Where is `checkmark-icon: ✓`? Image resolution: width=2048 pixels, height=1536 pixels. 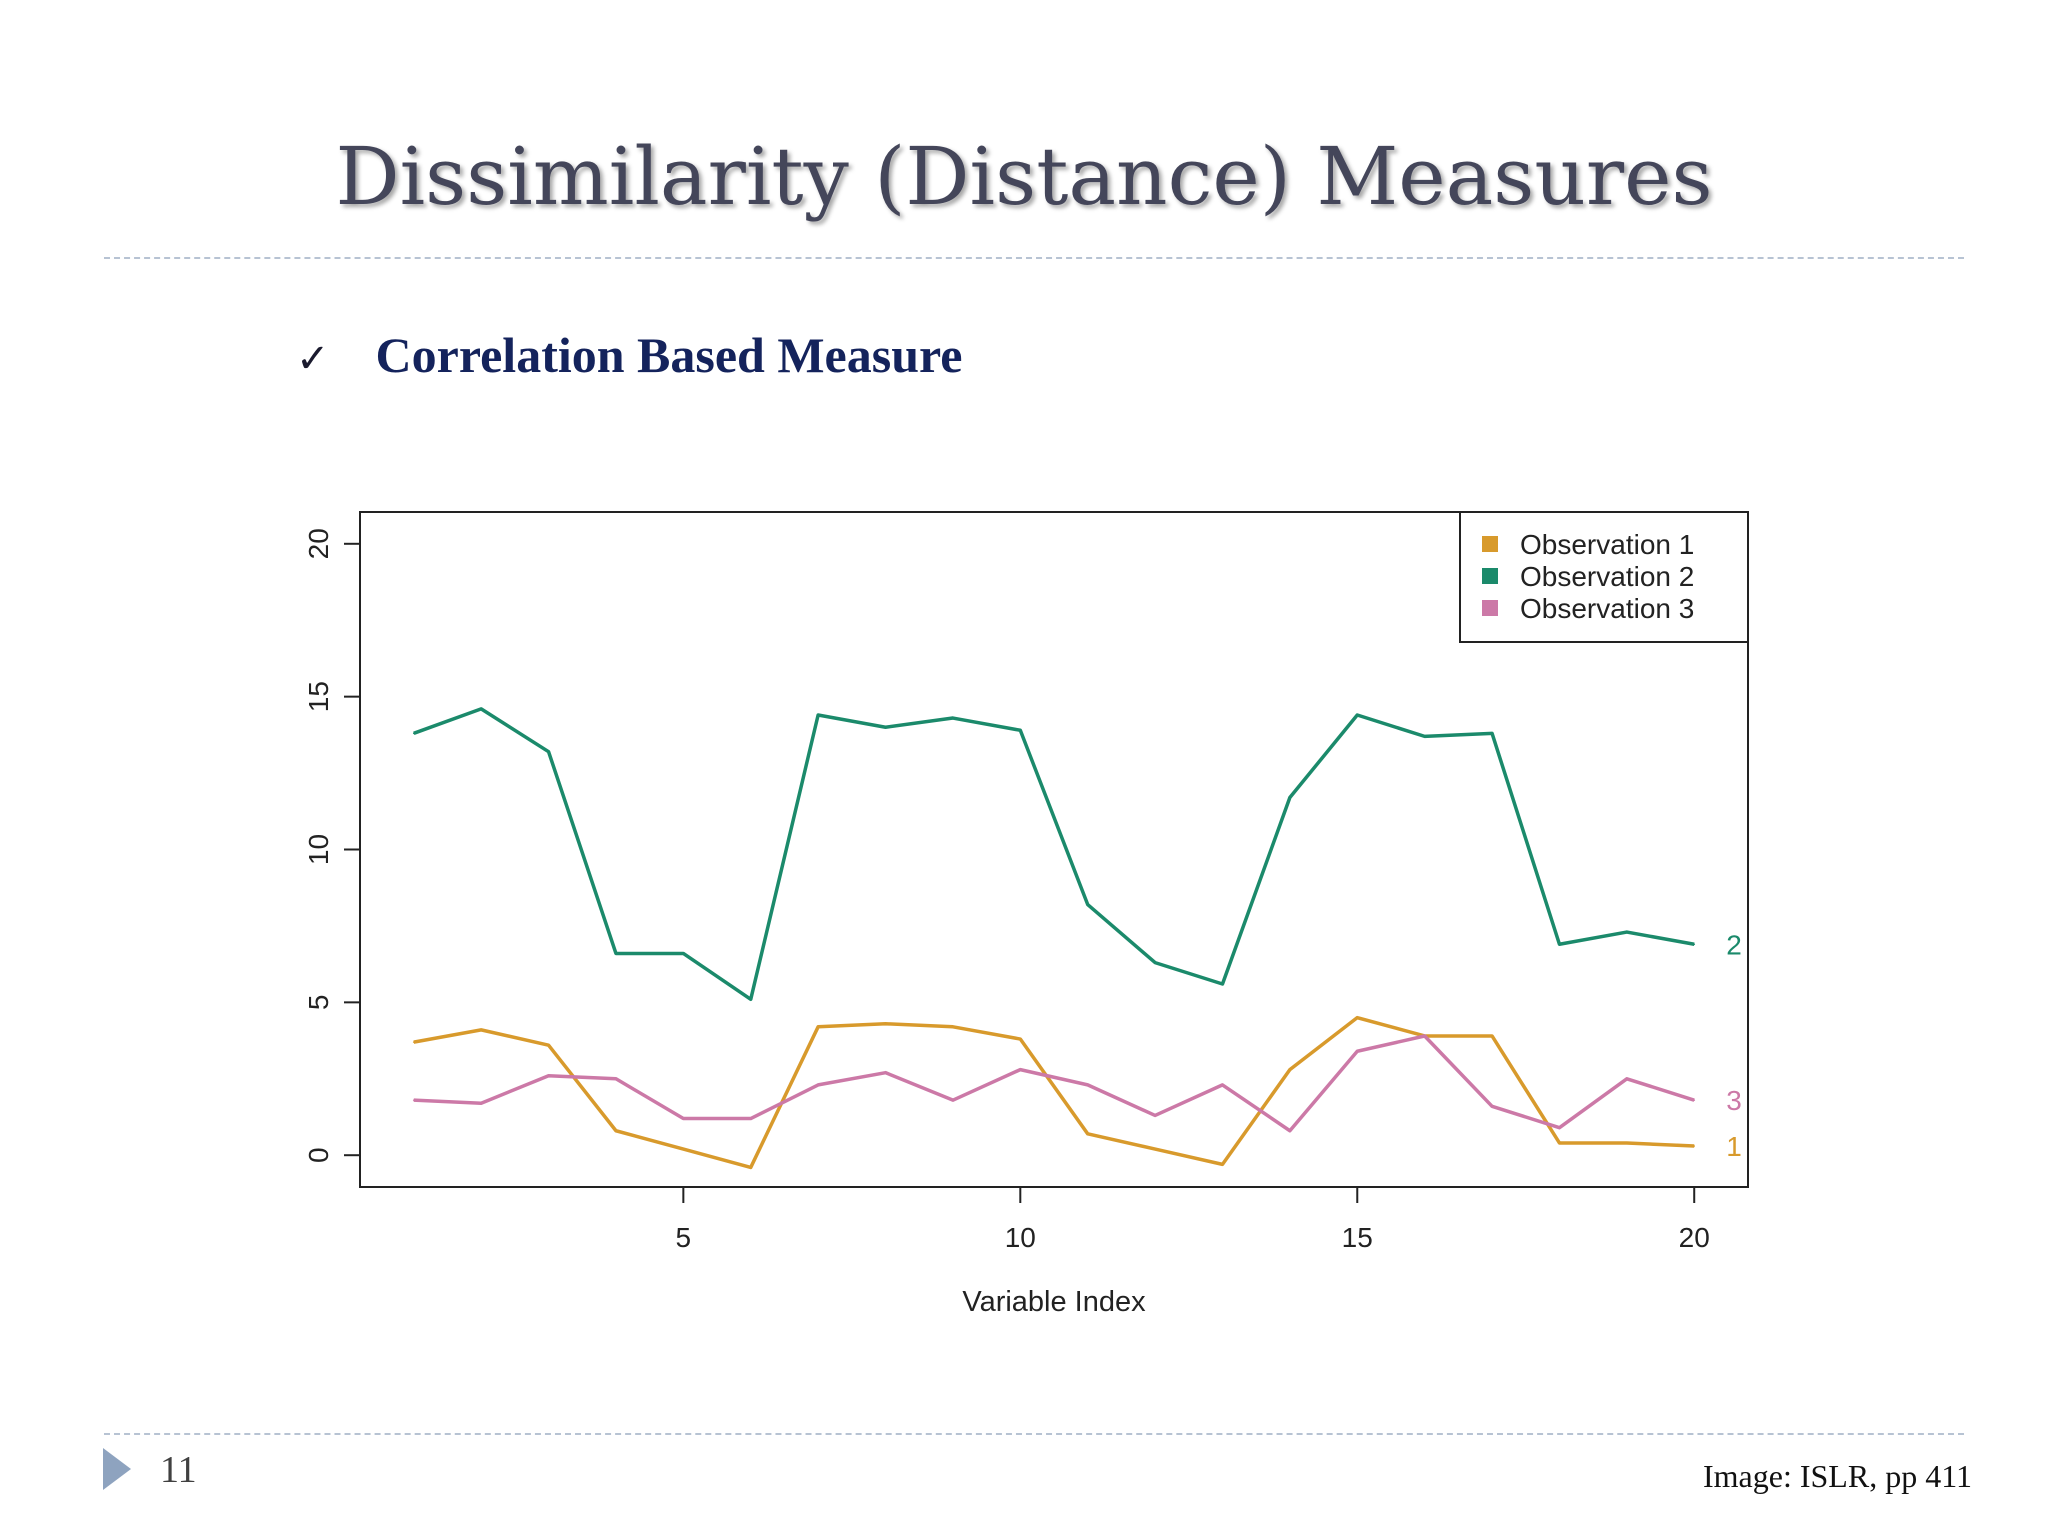 checkmark-icon: ✓ is located at coordinates (313, 359).